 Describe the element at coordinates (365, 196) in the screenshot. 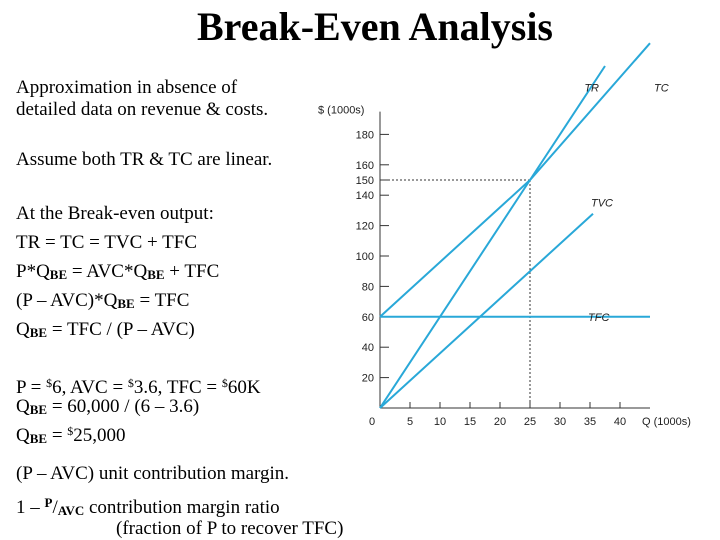

I see `y-tick-label: 140` at that location.